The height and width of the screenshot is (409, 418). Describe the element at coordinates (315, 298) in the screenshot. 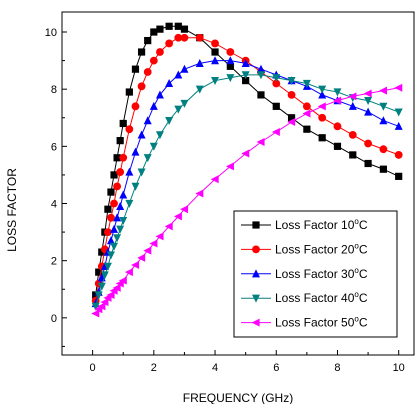

I see `legend-label-name: Loss Factor 40` at that location.